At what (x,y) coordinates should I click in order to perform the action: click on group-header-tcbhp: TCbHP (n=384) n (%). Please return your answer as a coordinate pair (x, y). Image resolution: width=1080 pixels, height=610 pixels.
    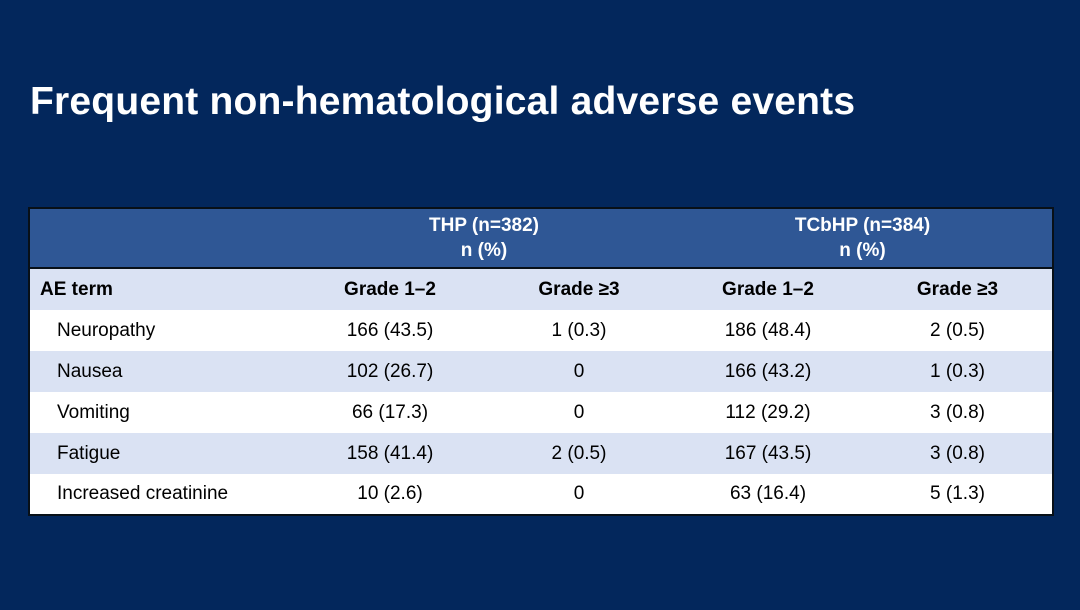
    Looking at the image, I should click on (863, 238).